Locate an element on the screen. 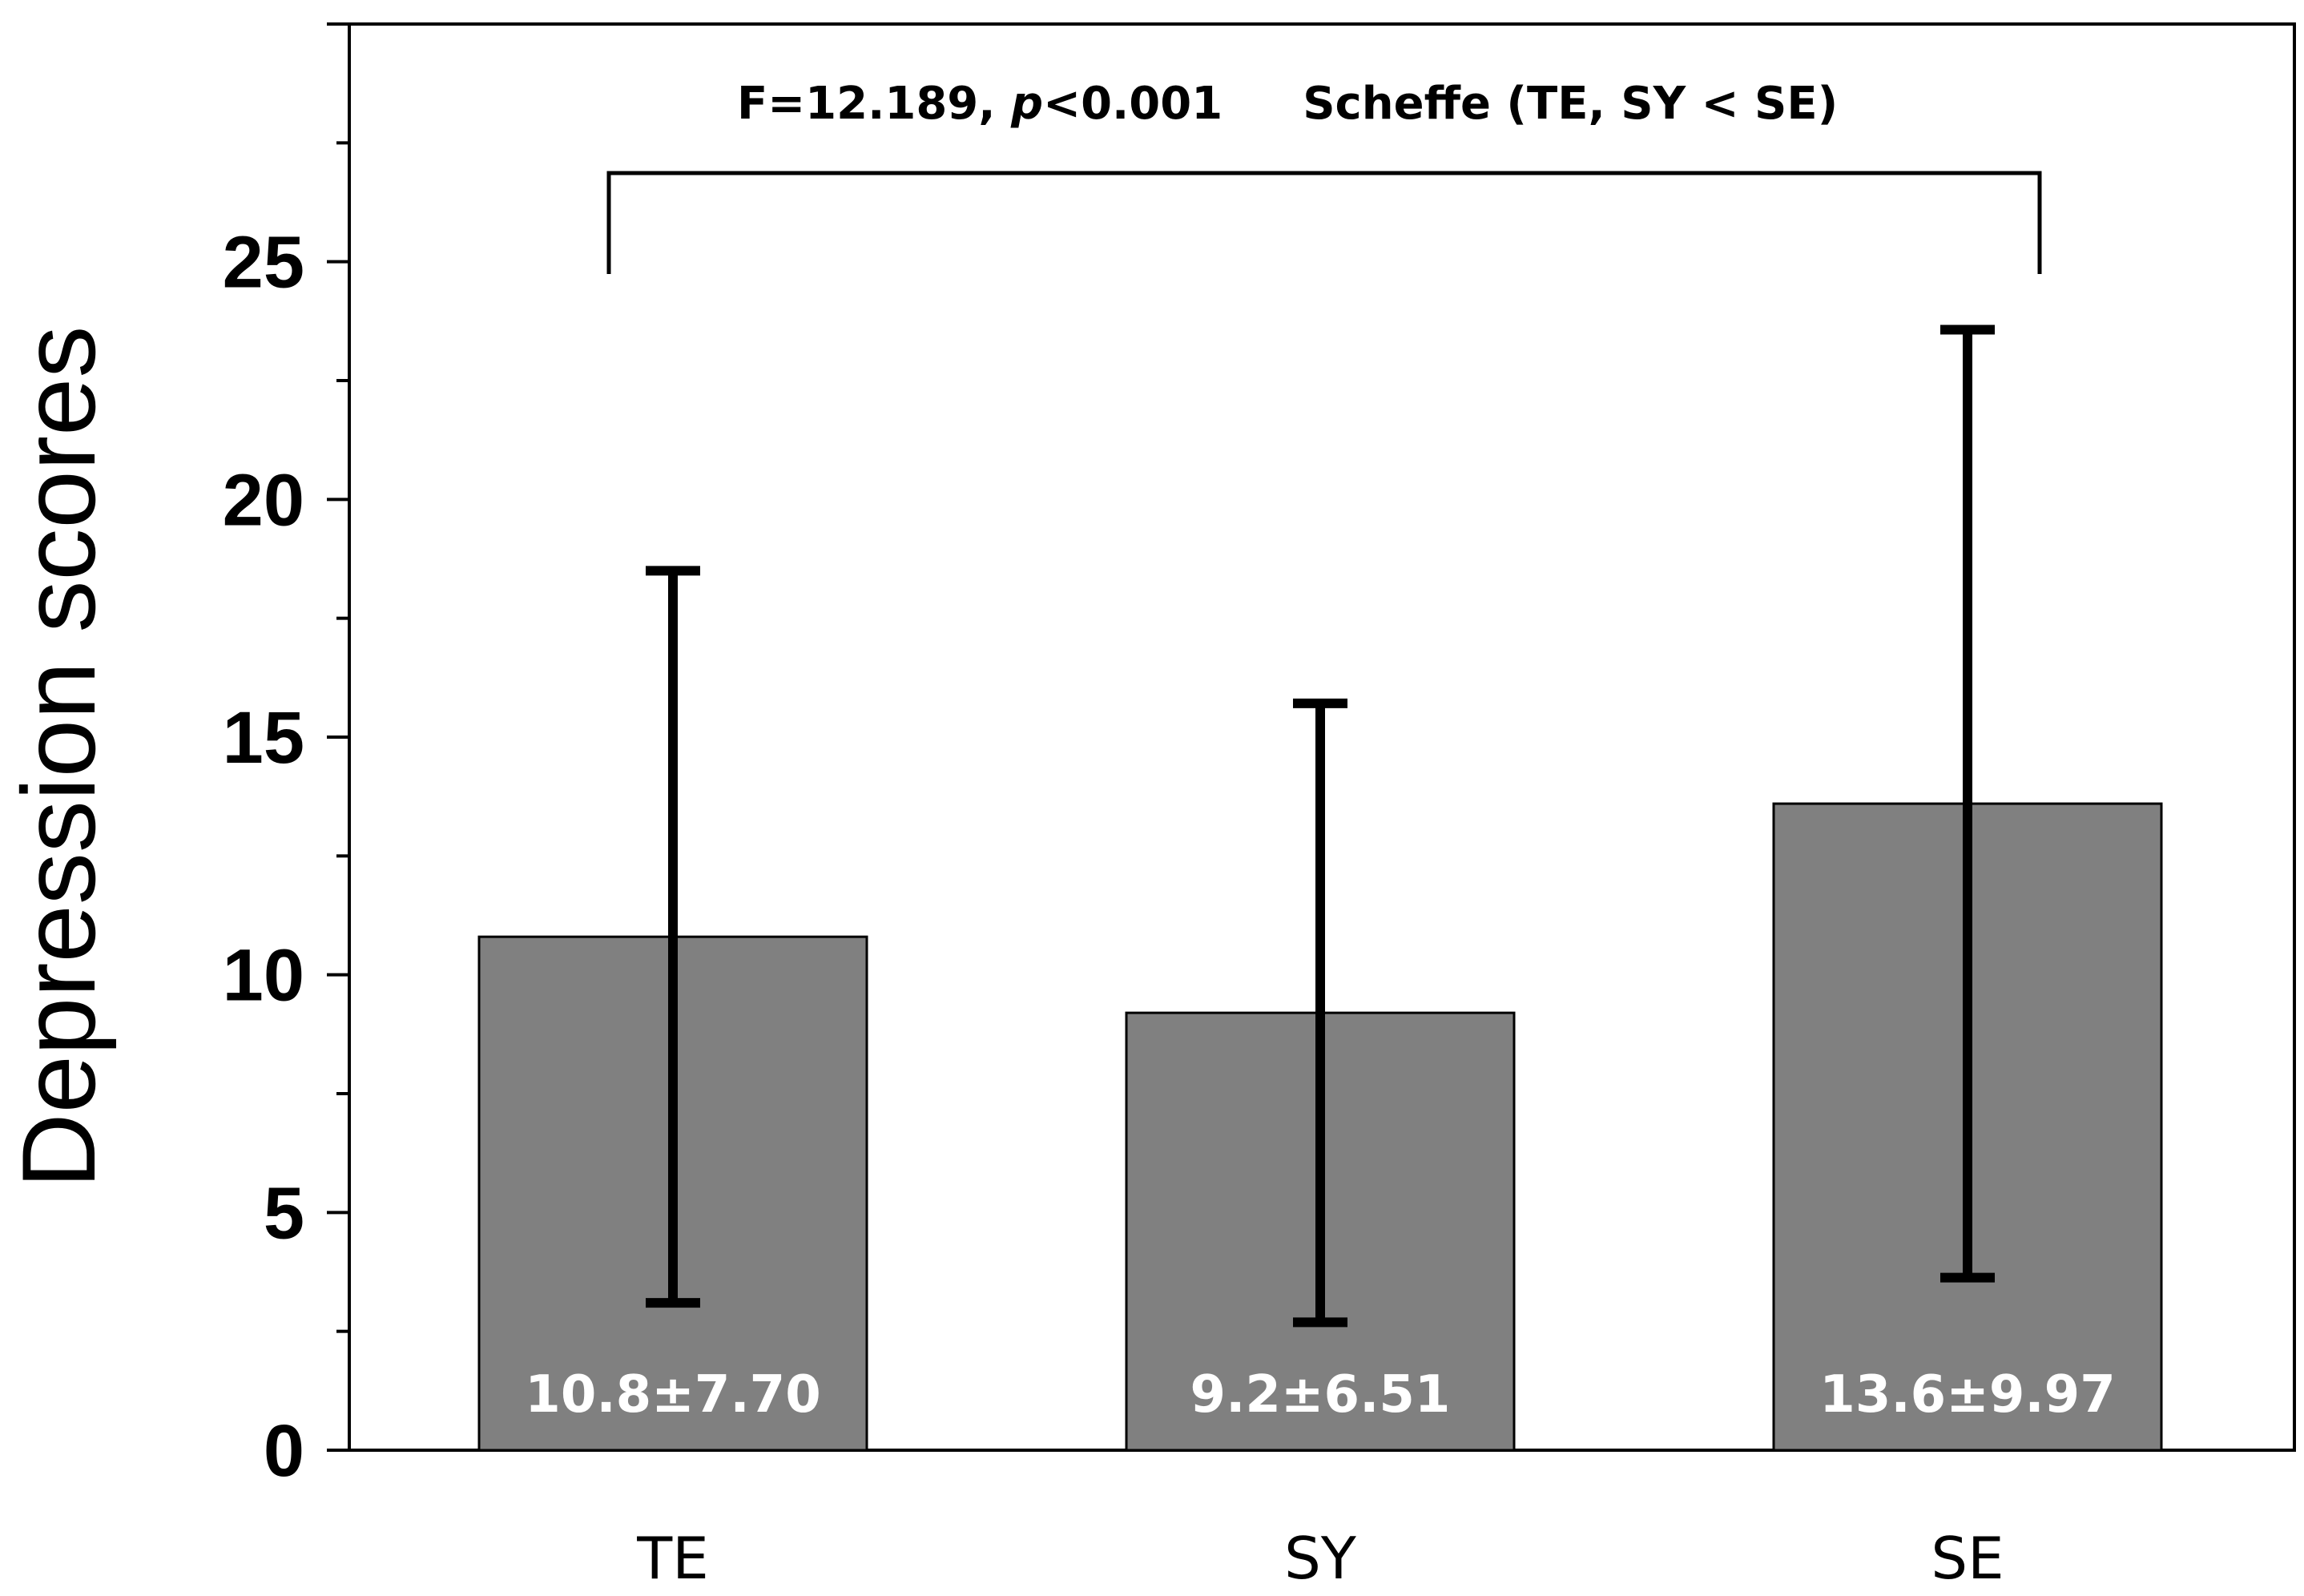 The width and height of the screenshot is (2304, 1596). y-tick-label: 15 is located at coordinates (263, 738).